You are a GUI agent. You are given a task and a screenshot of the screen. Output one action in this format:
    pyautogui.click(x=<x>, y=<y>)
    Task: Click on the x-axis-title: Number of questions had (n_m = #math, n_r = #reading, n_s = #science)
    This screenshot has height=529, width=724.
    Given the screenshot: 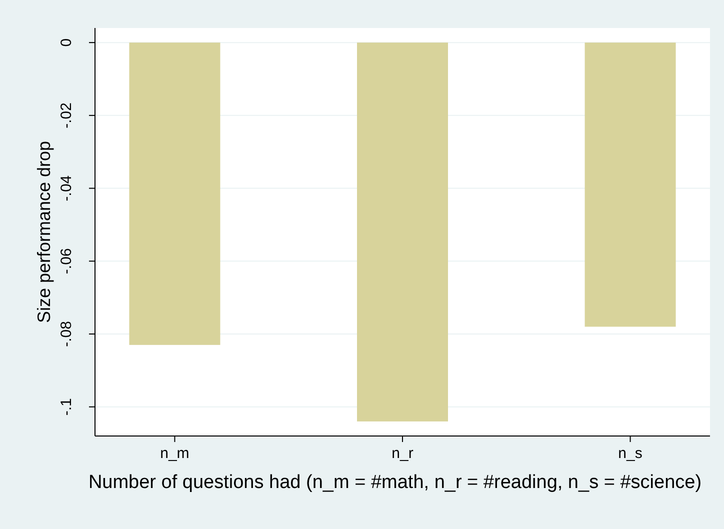 What is the action you would take?
    pyautogui.click(x=395, y=482)
    